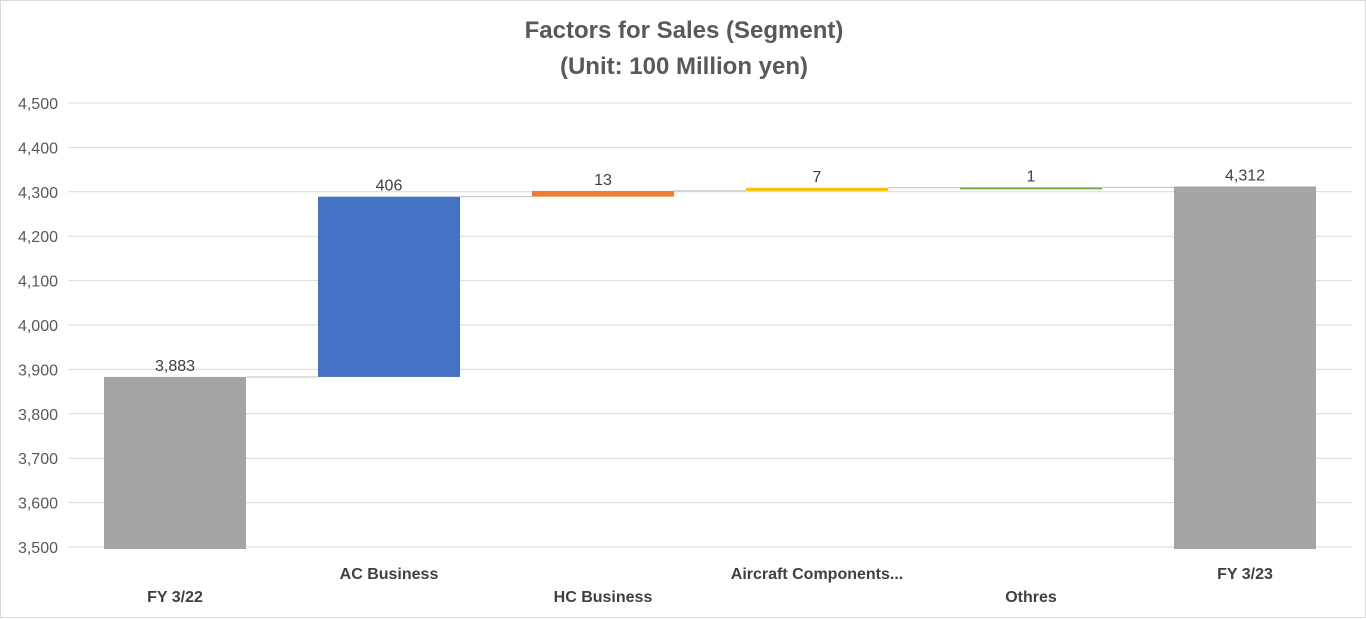 Image resolution: width=1366 pixels, height=619 pixels. What do you see at coordinates (603, 597) in the screenshot?
I see `x-tick-label: HC Business` at bounding box center [603, 597].